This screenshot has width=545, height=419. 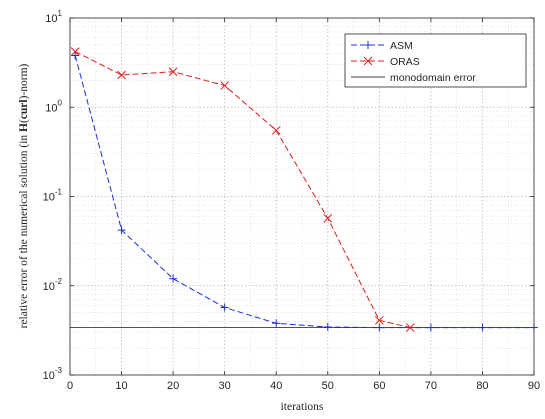 I want to click on x-tick-label: 20, so click(x=173, y=386).